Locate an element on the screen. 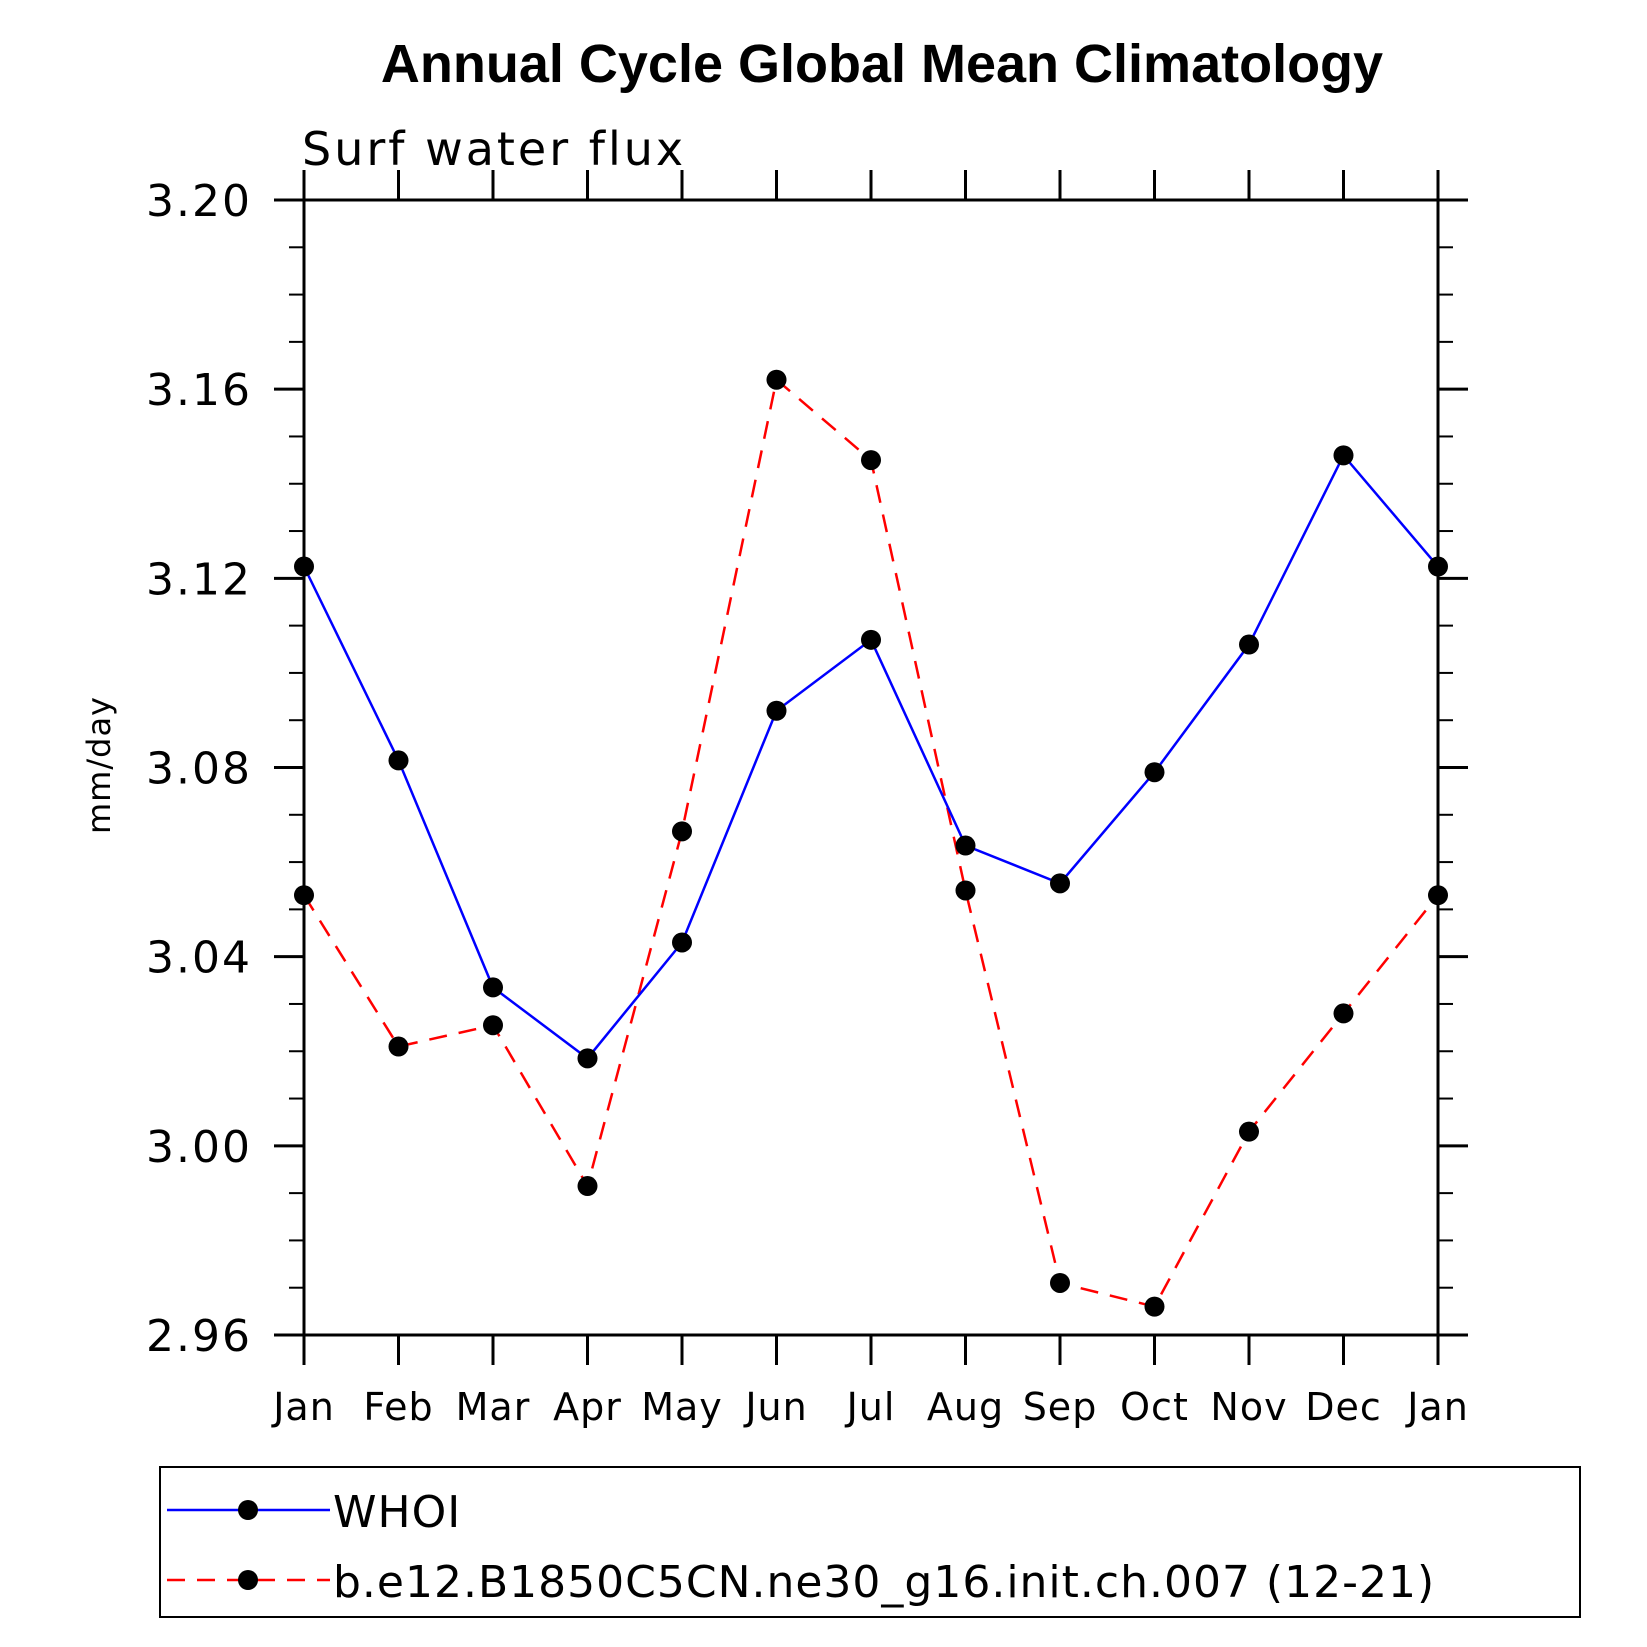 The image size is (1647, 1647). x-tick-label: Nov is located at coordinates (1248, 1407).